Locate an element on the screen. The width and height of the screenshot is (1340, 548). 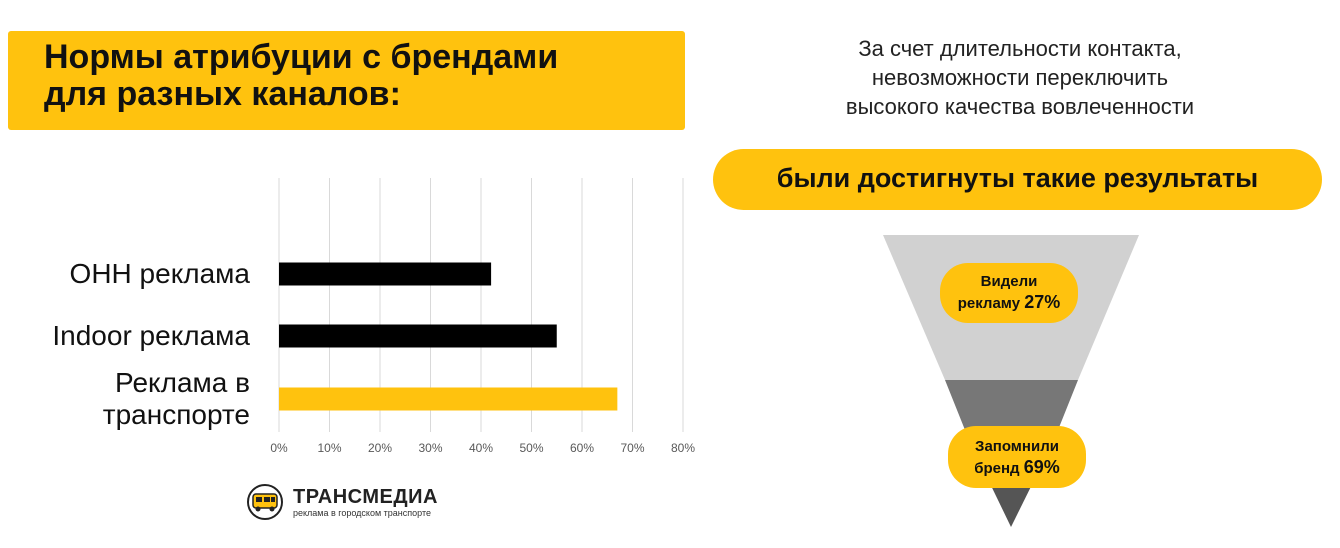
funnel-badge-remembered-line2: бренд 69% is located at coordinates (1017, 468).